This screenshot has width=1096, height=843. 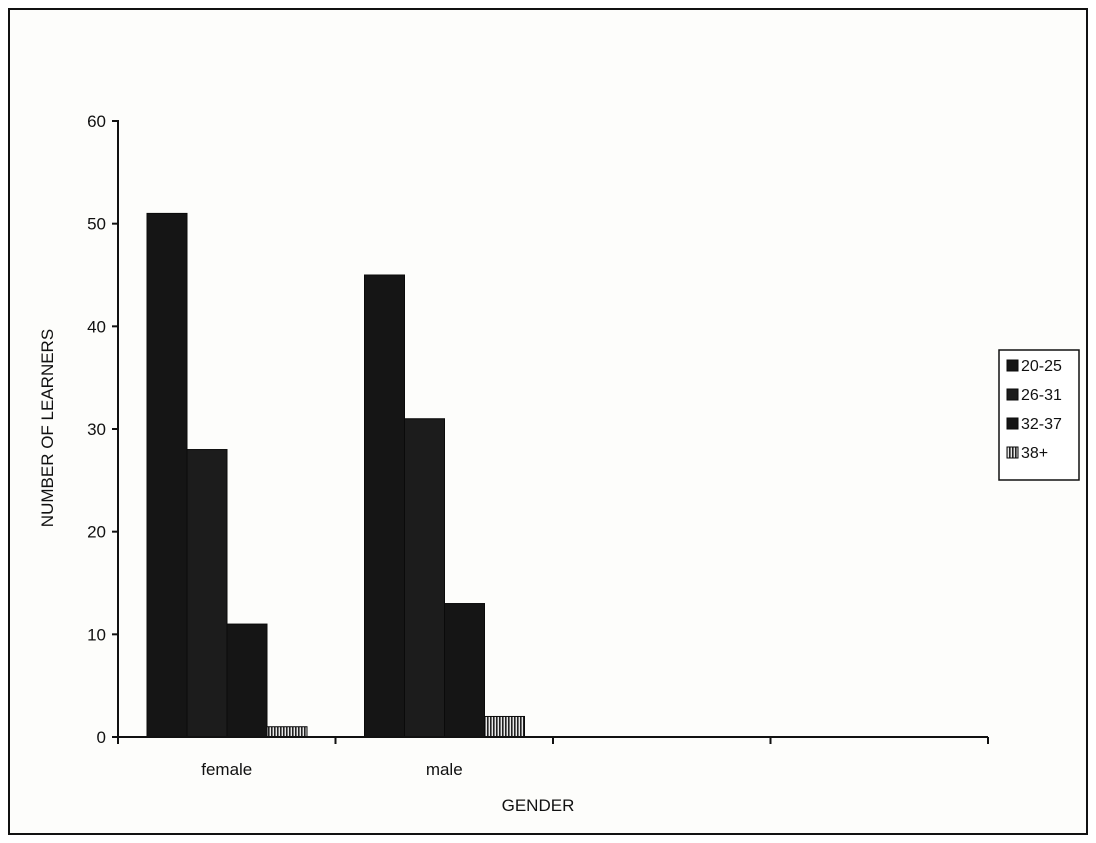 What do you see at coordinates (96, 326) in the screenshot?
I see `y-tick-label: 40` at bounding box center [96, 326].